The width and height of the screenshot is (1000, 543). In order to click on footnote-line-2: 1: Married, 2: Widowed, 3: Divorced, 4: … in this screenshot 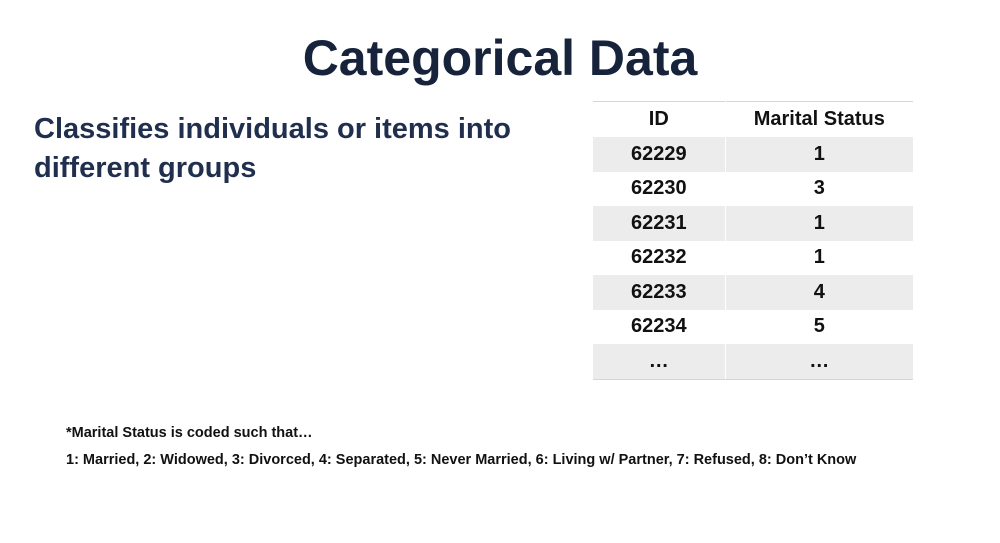, I will do `click(461, 460)`.